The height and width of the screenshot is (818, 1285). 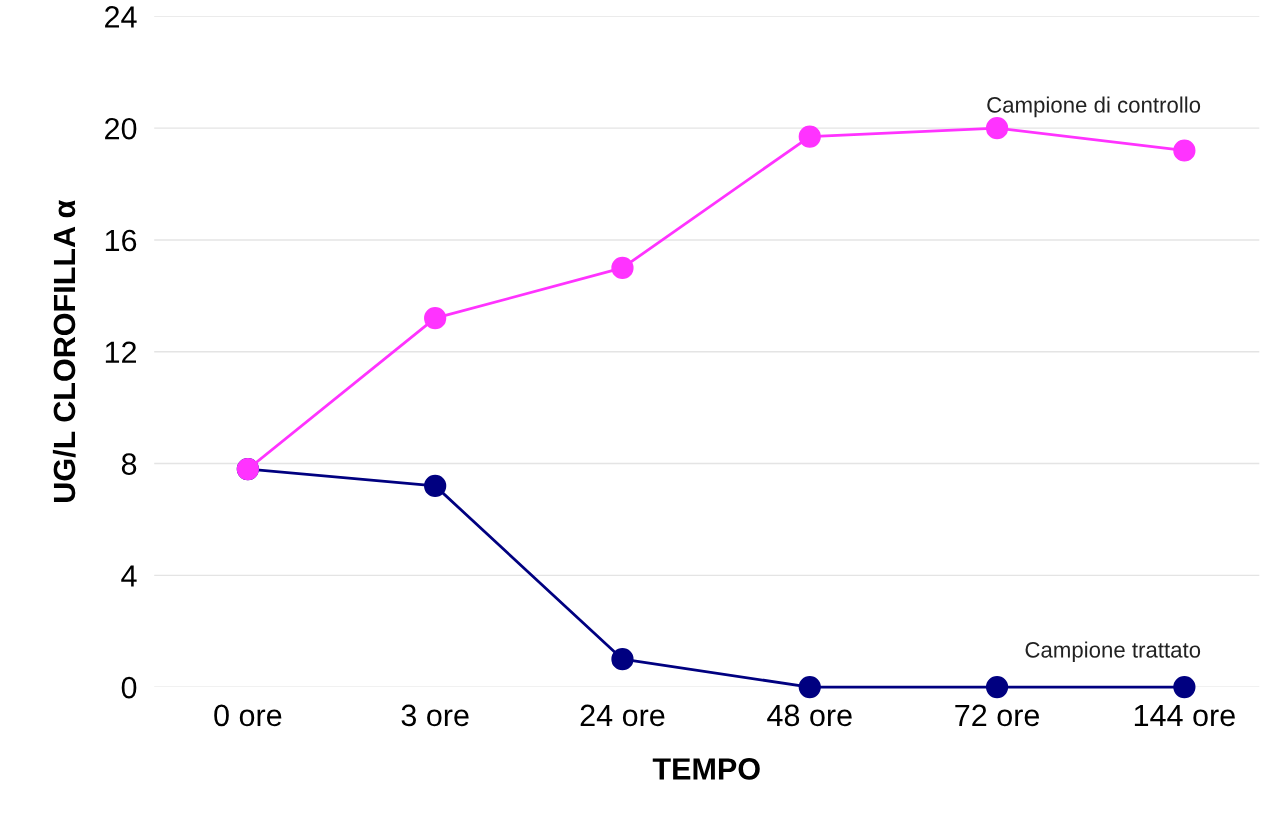 I want to click on y-tick-label: 20, so click(x=121, y=128).